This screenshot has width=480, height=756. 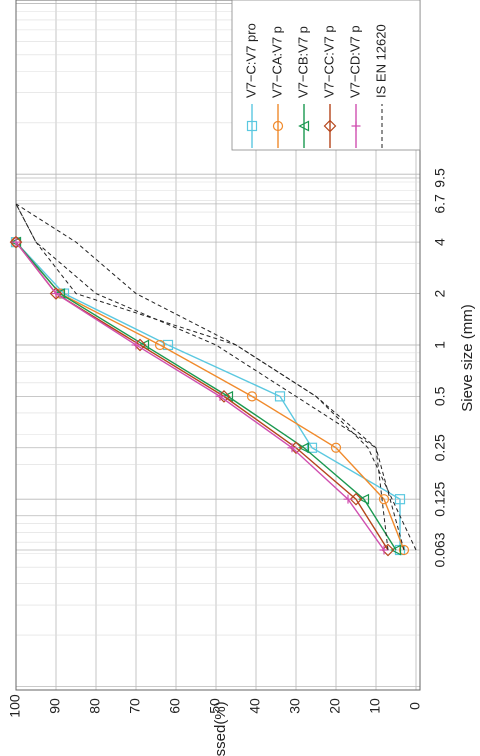 I want to click on x-tick-label: 2, so click(x=440, y=293).